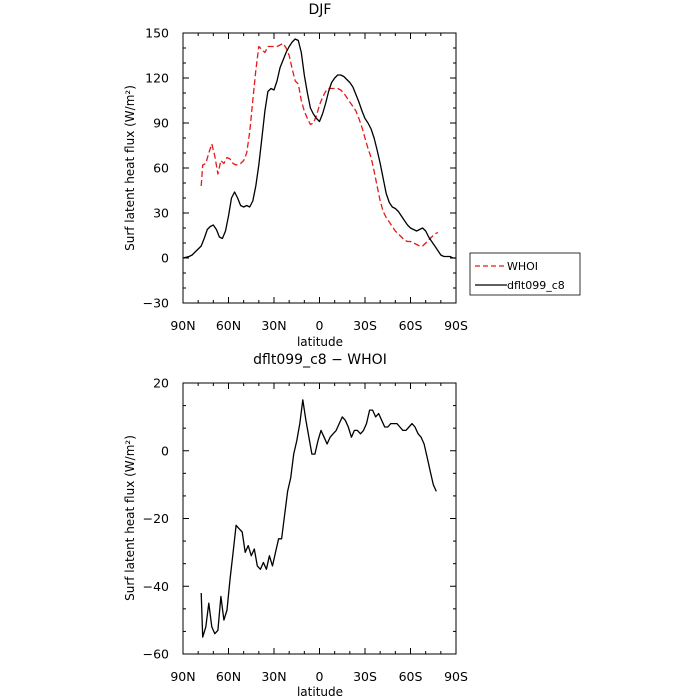 Image resolution: width=700 pixels, height=700 pixels. I want to click on legend-label-whoi: WHOI, so click(522, 266).